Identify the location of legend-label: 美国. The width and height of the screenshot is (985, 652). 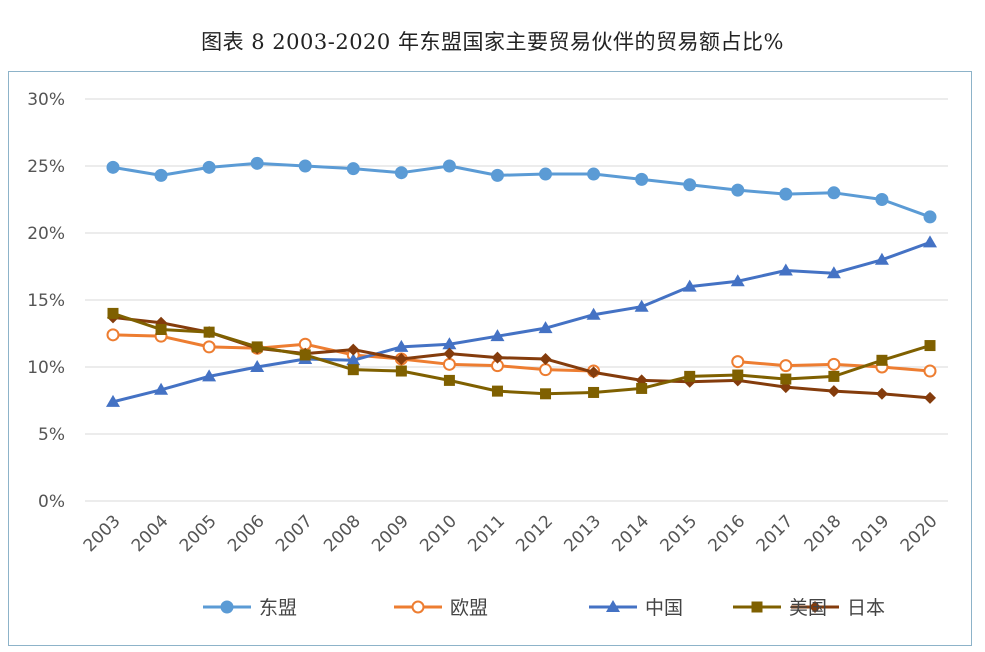
(808, 608).